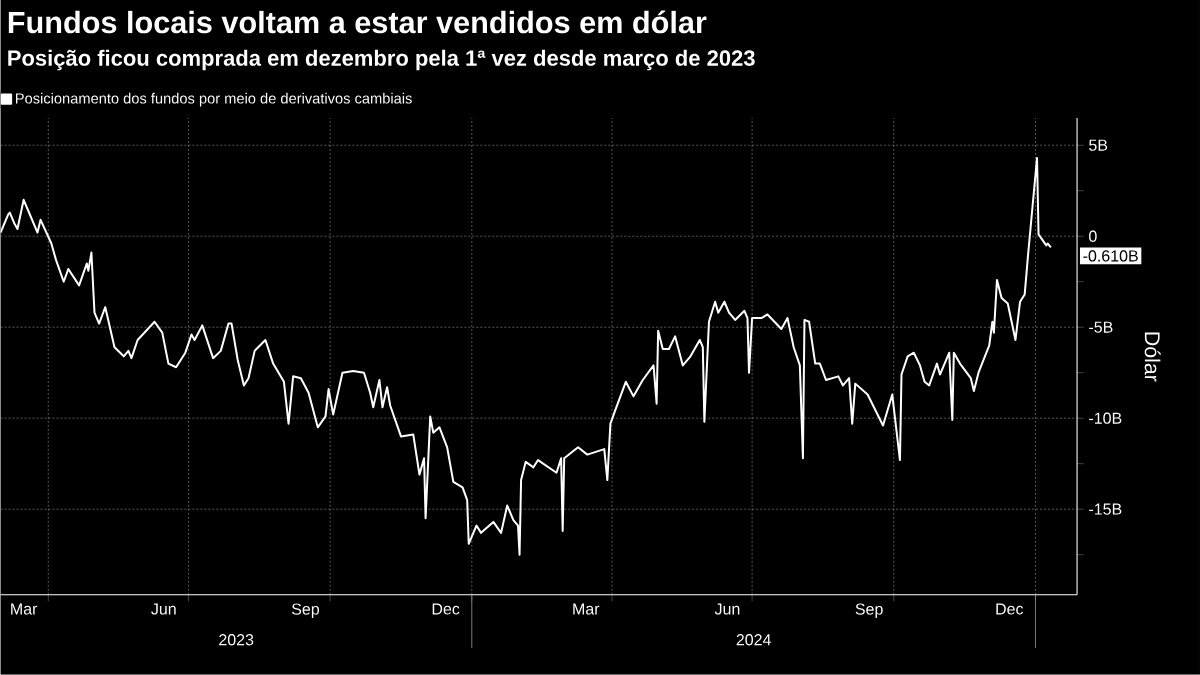 This screenshot has height=675, width=1200. I want to click on y-tick-label: -5B, so click(1101, 327).